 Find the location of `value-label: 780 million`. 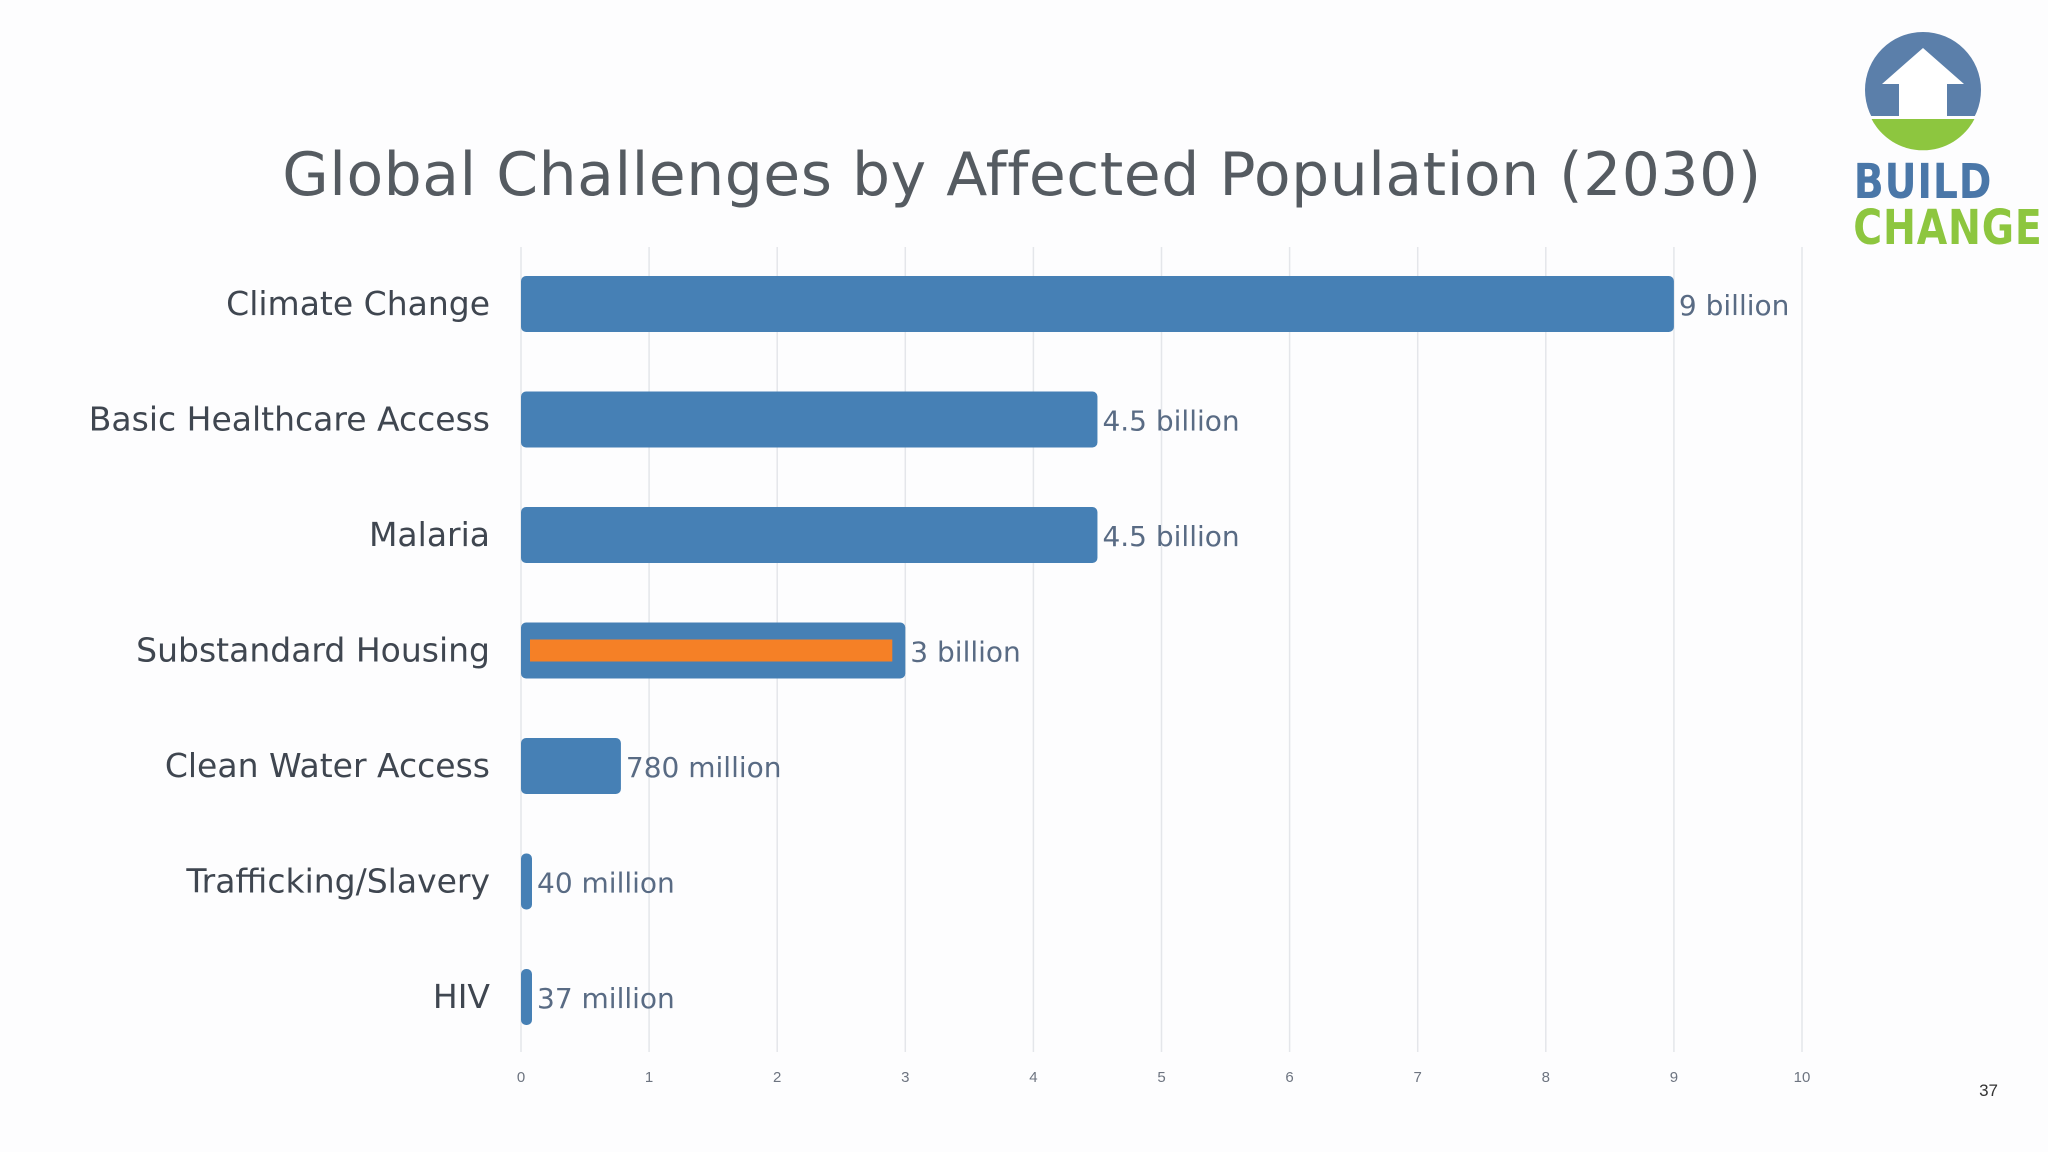

value-label: 780 million is located at coordinates (704, 767).